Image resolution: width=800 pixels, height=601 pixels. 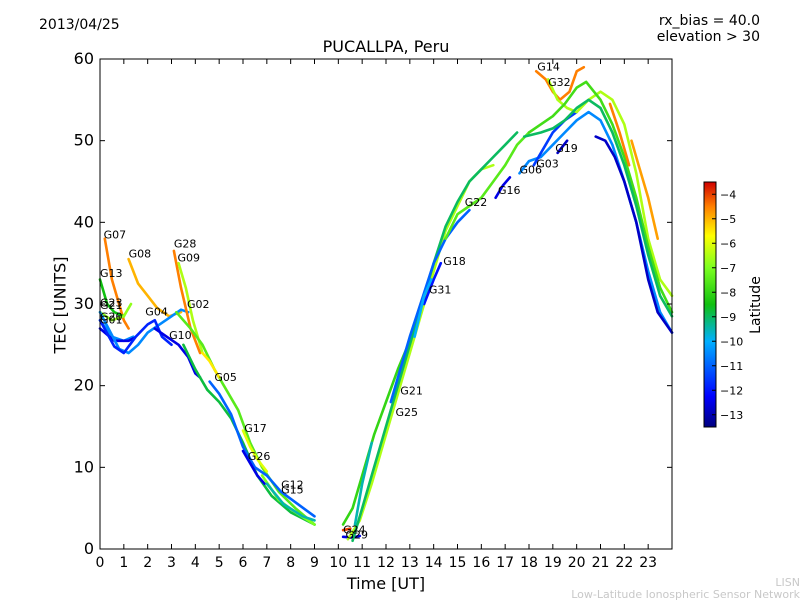 What do you see at coordinates (731, 366) in the screenshot?
I see `colorbar-tick-label-7: −11` at bounding box center [731, 366].